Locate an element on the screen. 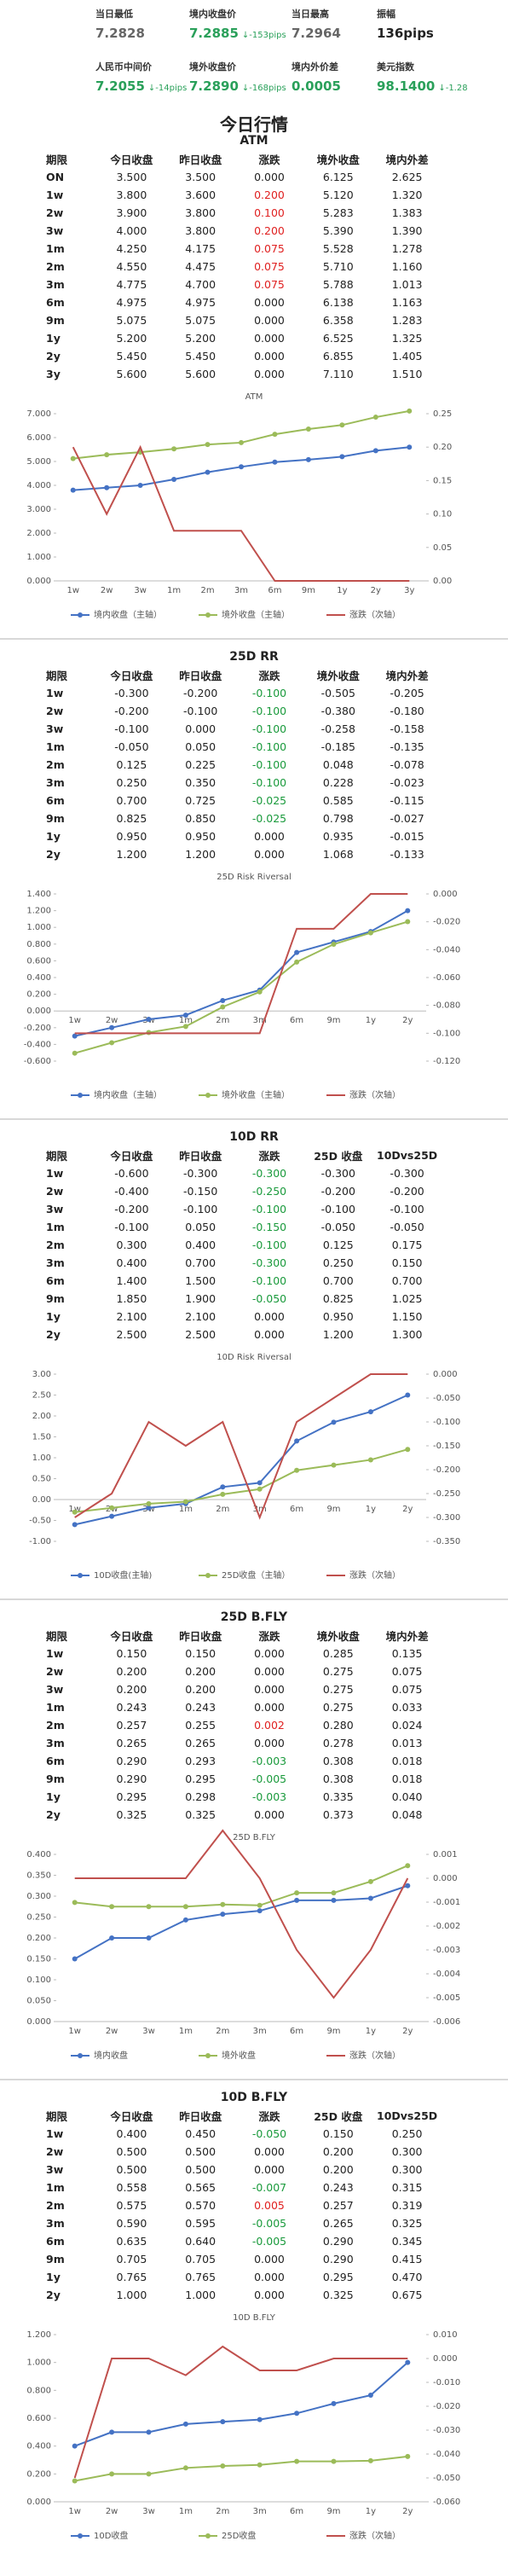  stat-number: 7.2828 is located at coordinates (120, 33).